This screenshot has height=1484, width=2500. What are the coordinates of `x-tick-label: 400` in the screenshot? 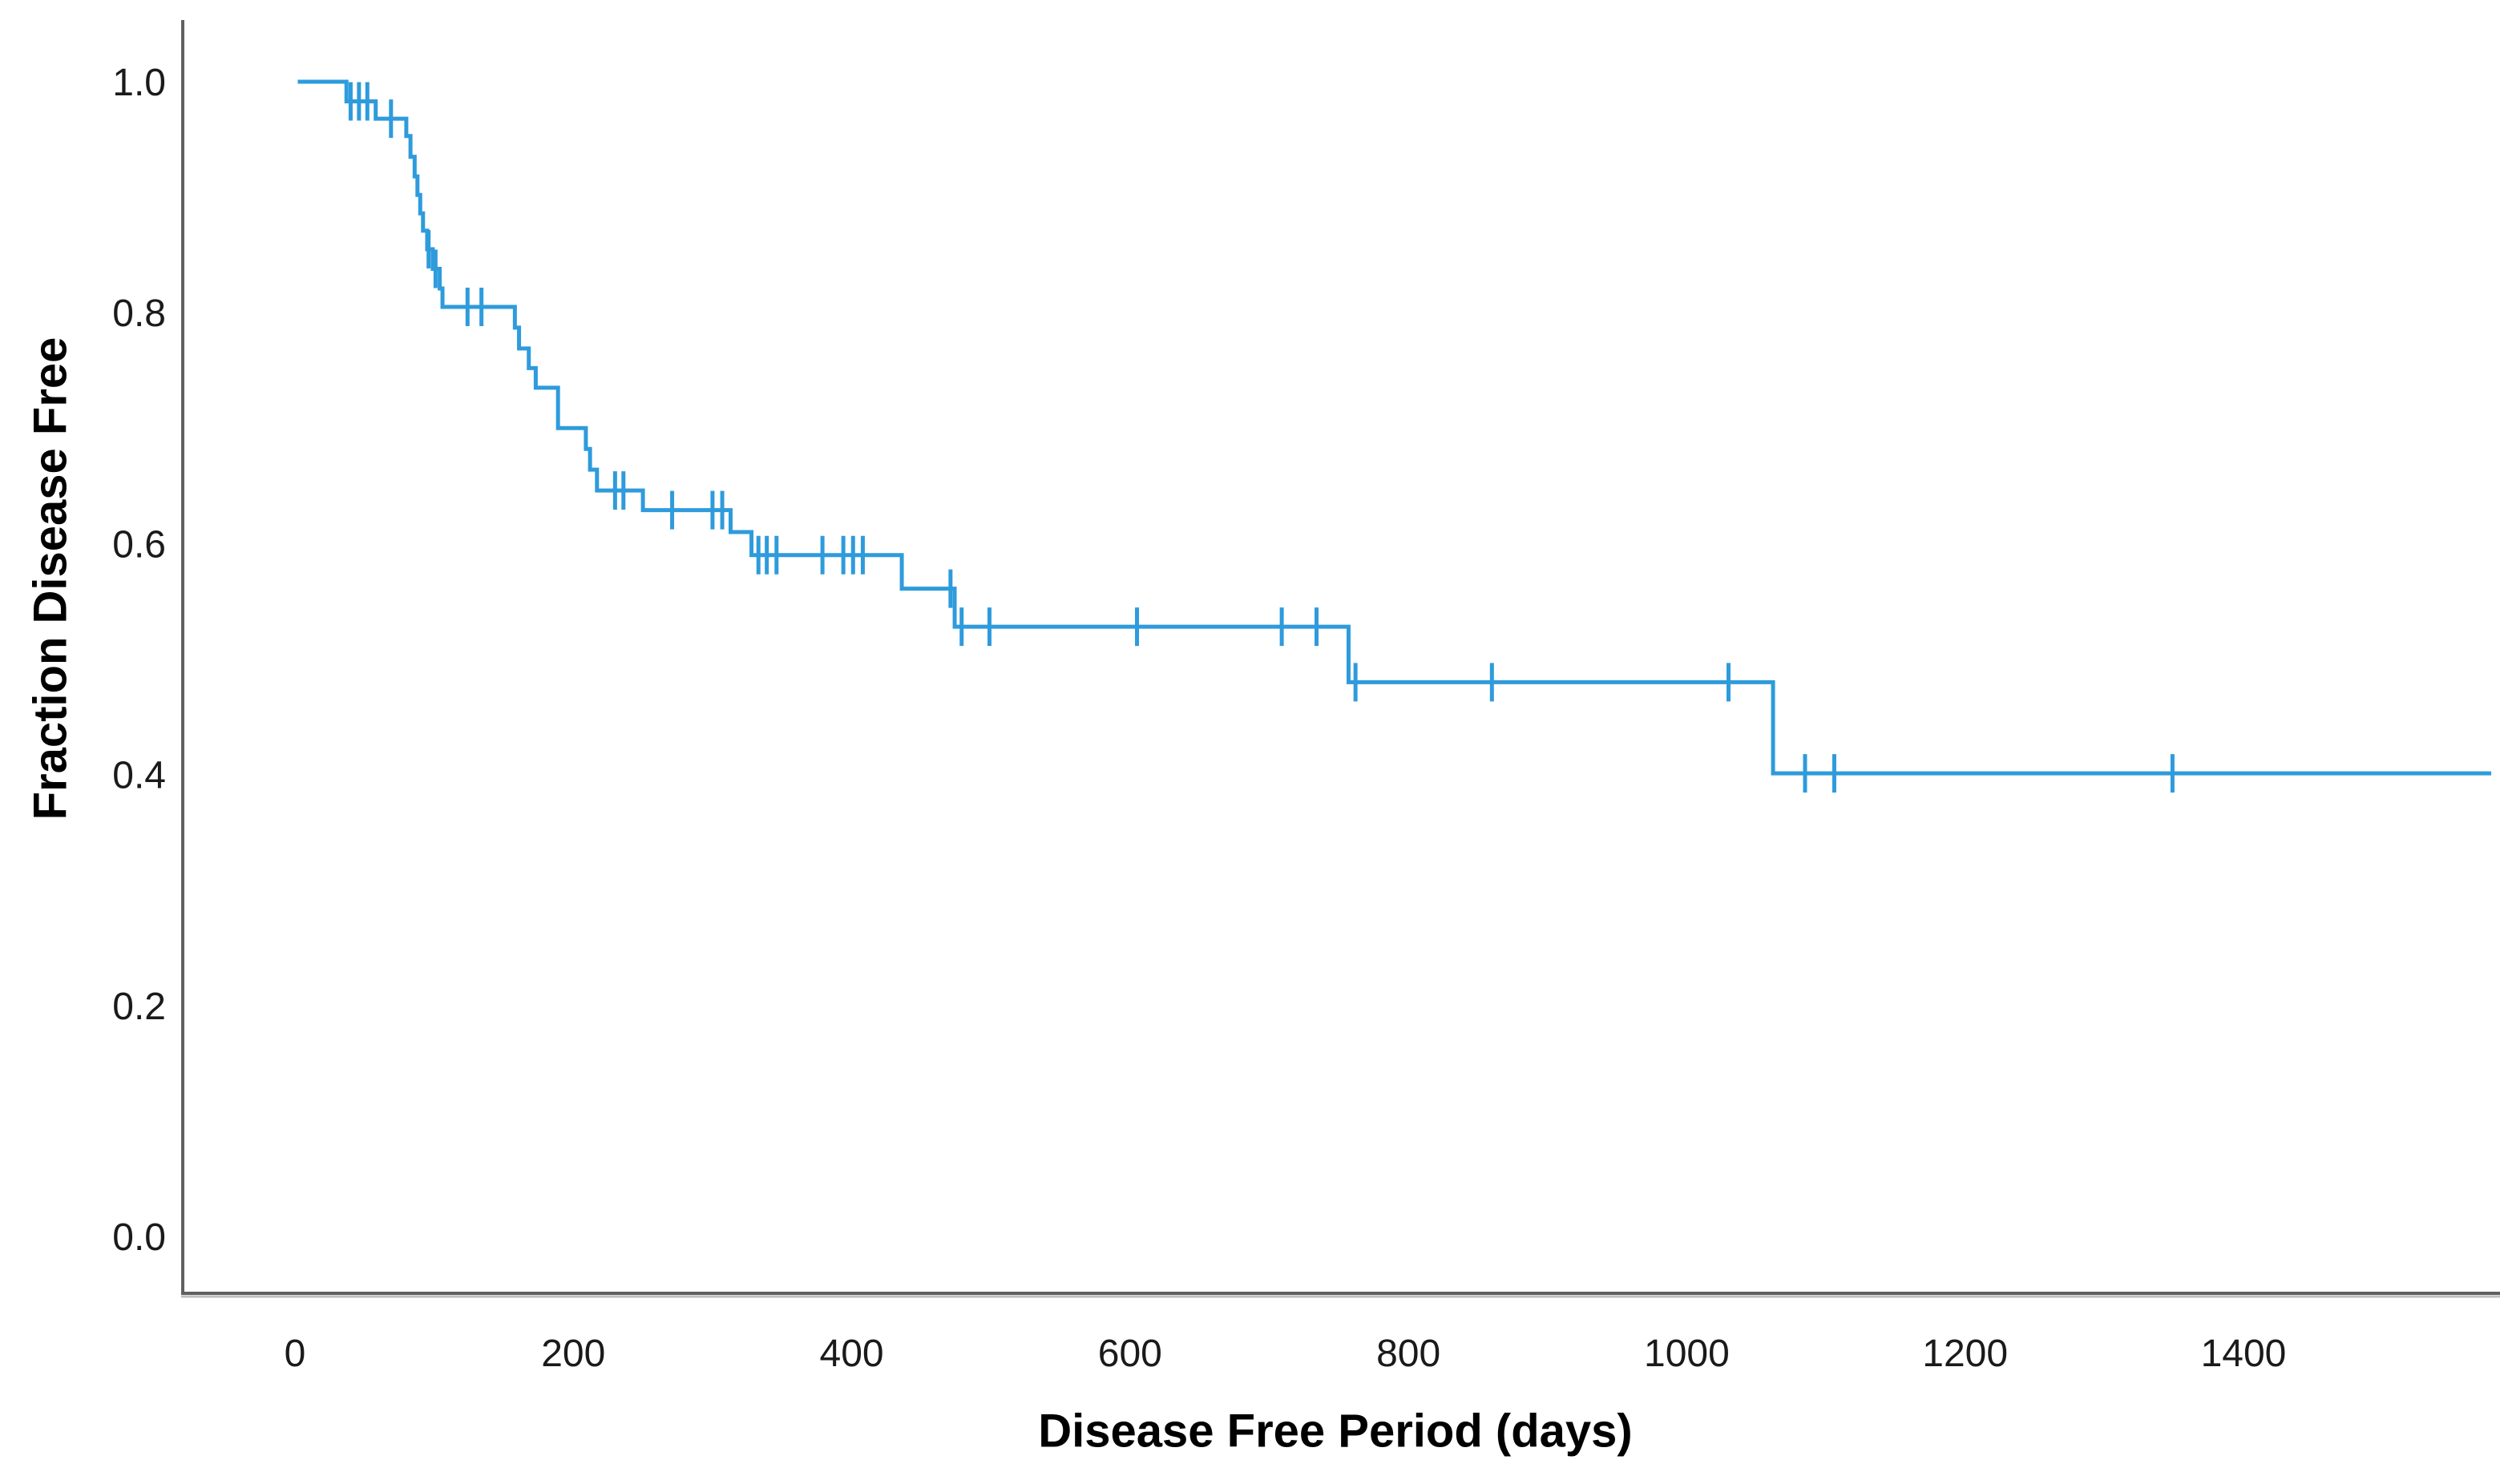 It's located at (852, 1354).